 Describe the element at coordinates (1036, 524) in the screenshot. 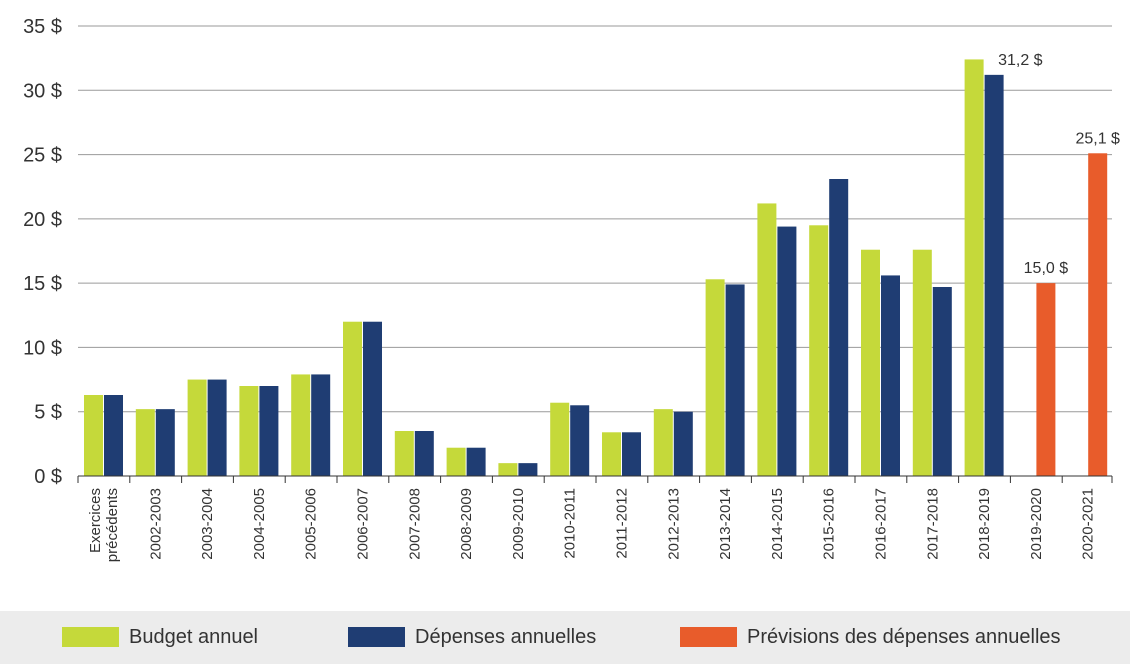

I see `x-tick-label: 2019-2020` at that location.